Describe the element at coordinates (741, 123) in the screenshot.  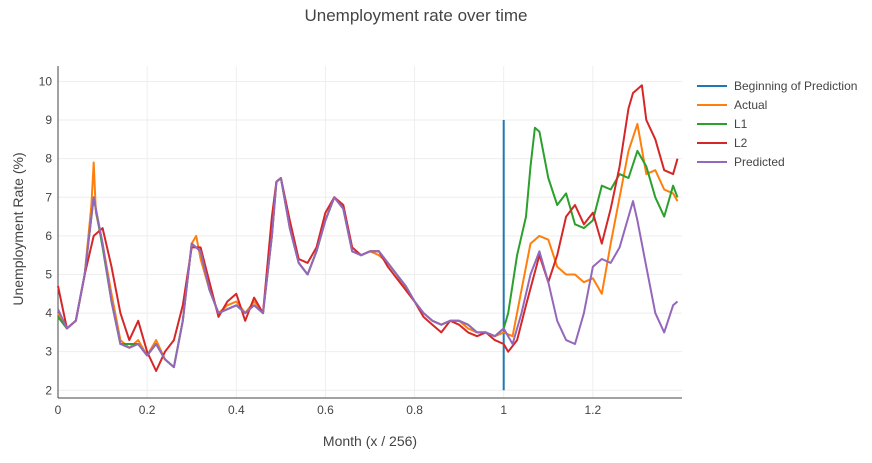
I see `legend-label: L1` at that location.